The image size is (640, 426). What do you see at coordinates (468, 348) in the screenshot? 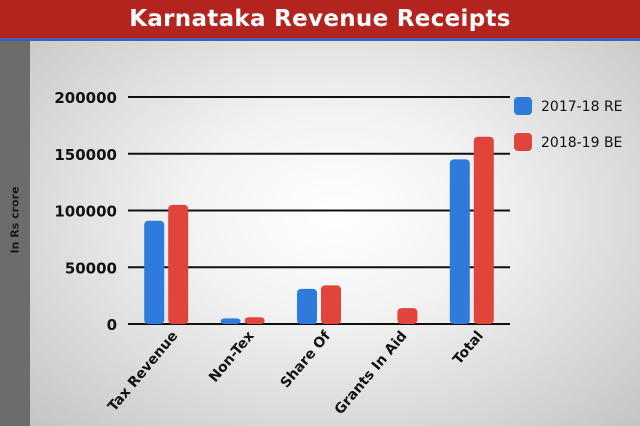
I see `x-tick-label: Total` at bounding box center [468, 348].